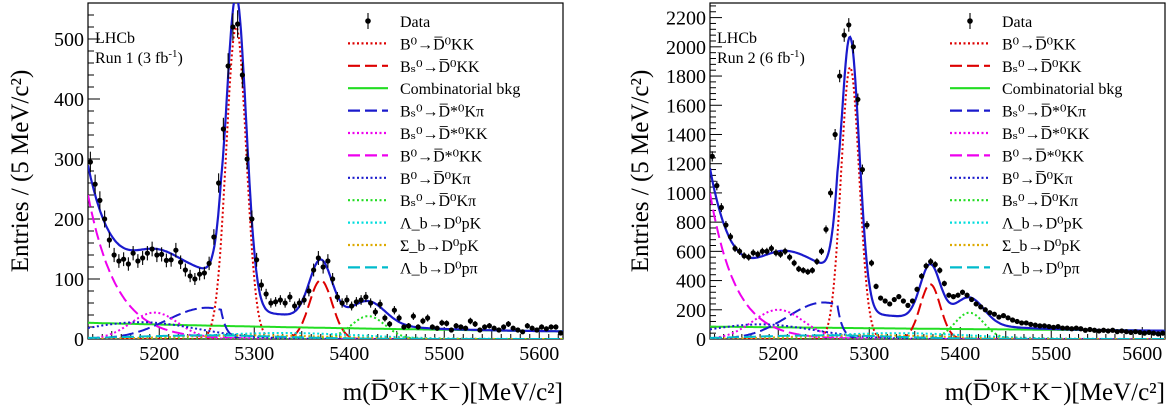  What do you see at coordinates (441, 224) in the screenshot?
I see `legend-label: Λ_b→D⁰pK` at bounding box center [441, 224].